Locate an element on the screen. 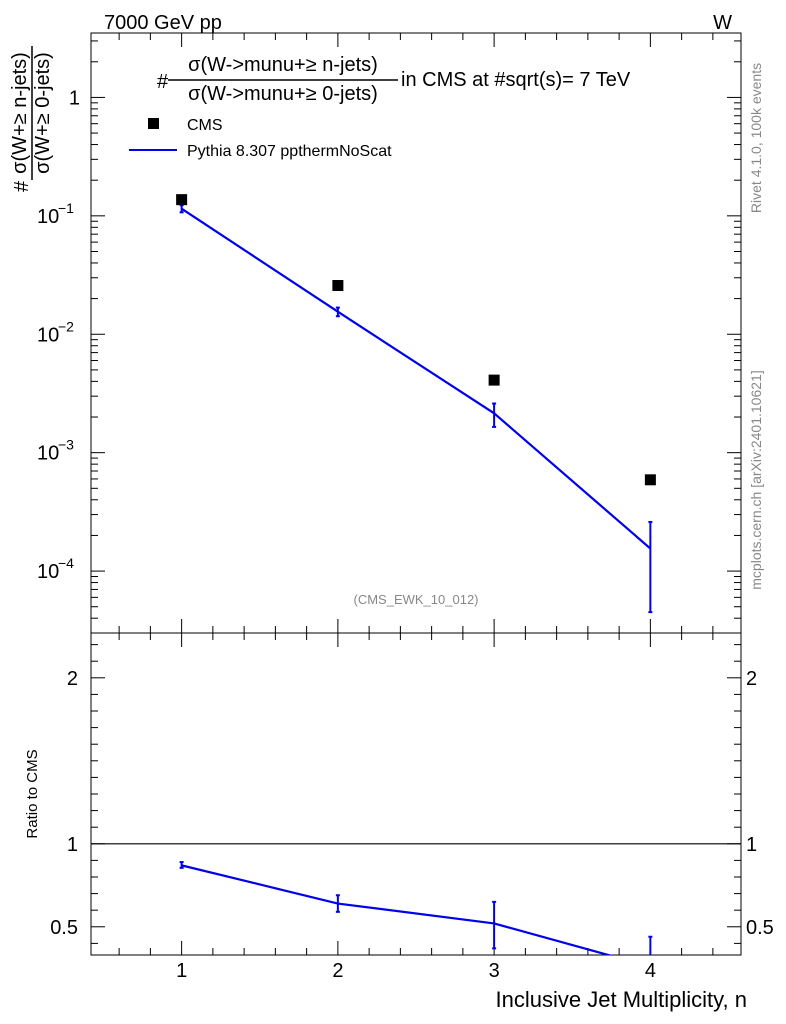 This screenshot has width=786, height=1024. main-ytick-exponent: −2 is located at coordinates (66, 326).